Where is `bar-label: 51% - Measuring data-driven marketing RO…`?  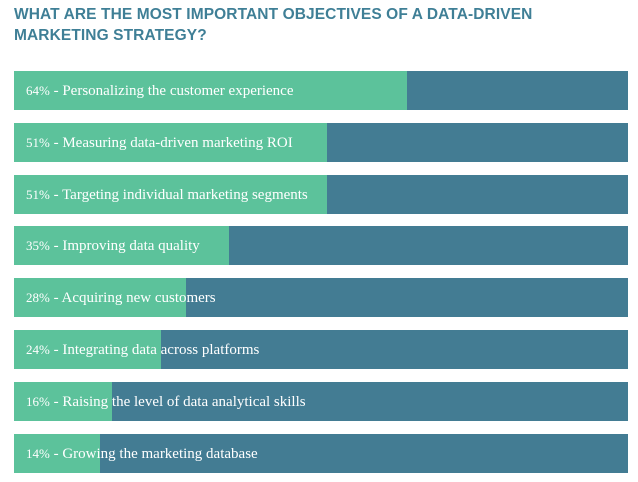 bar-label: 51% - Measuring data-driven marketing RO… is located at coordinates (159, 142).